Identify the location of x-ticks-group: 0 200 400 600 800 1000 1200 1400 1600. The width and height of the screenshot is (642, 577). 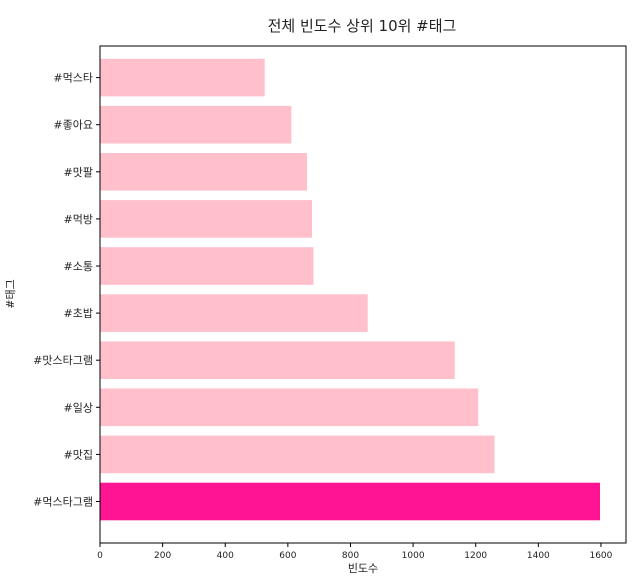
(355, 552).